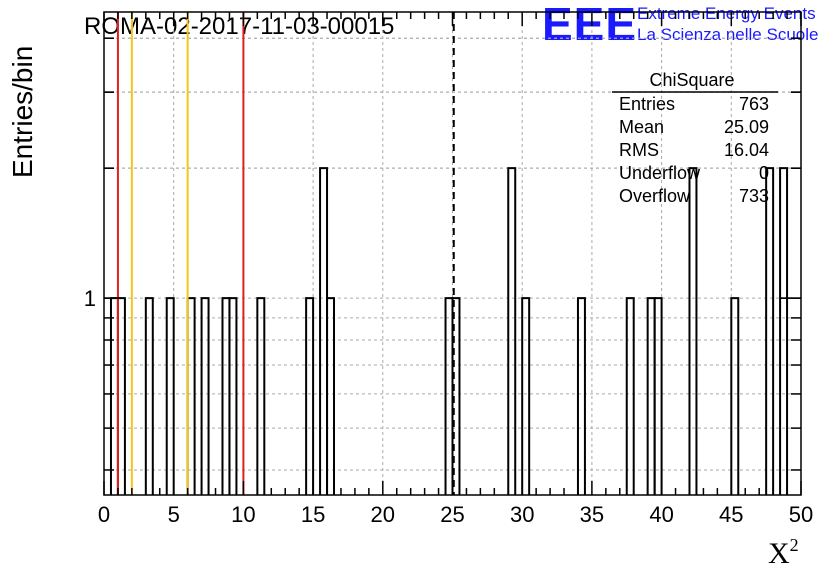 This screenshot has width=836, height=572. What do you see at coordinates (794, 545) in the screenshot?
I see `x-axis-label-superscript: 2` at bounding box center [794, 545].